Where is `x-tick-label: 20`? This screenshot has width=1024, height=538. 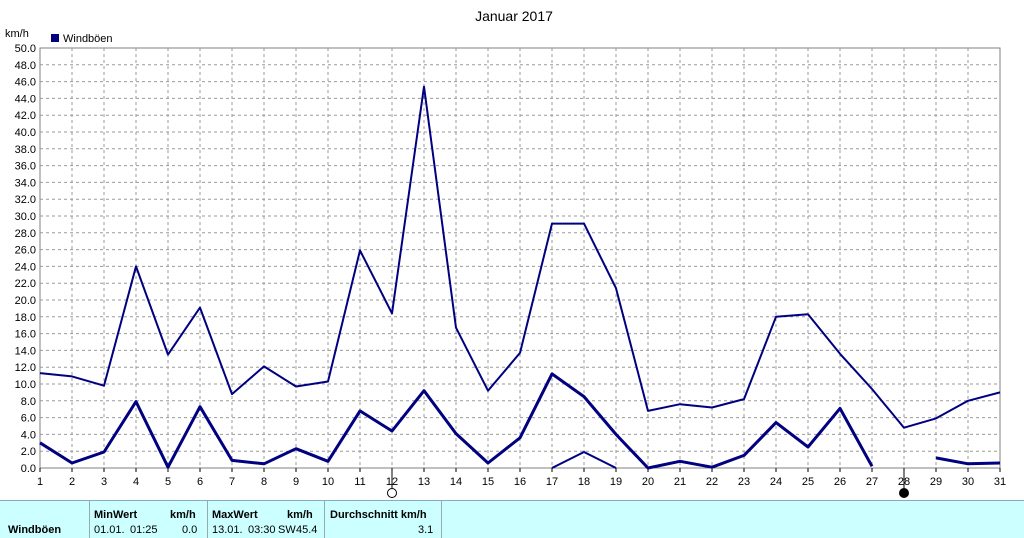
x-tick-label: 20 is located at coordinates (648, 482).